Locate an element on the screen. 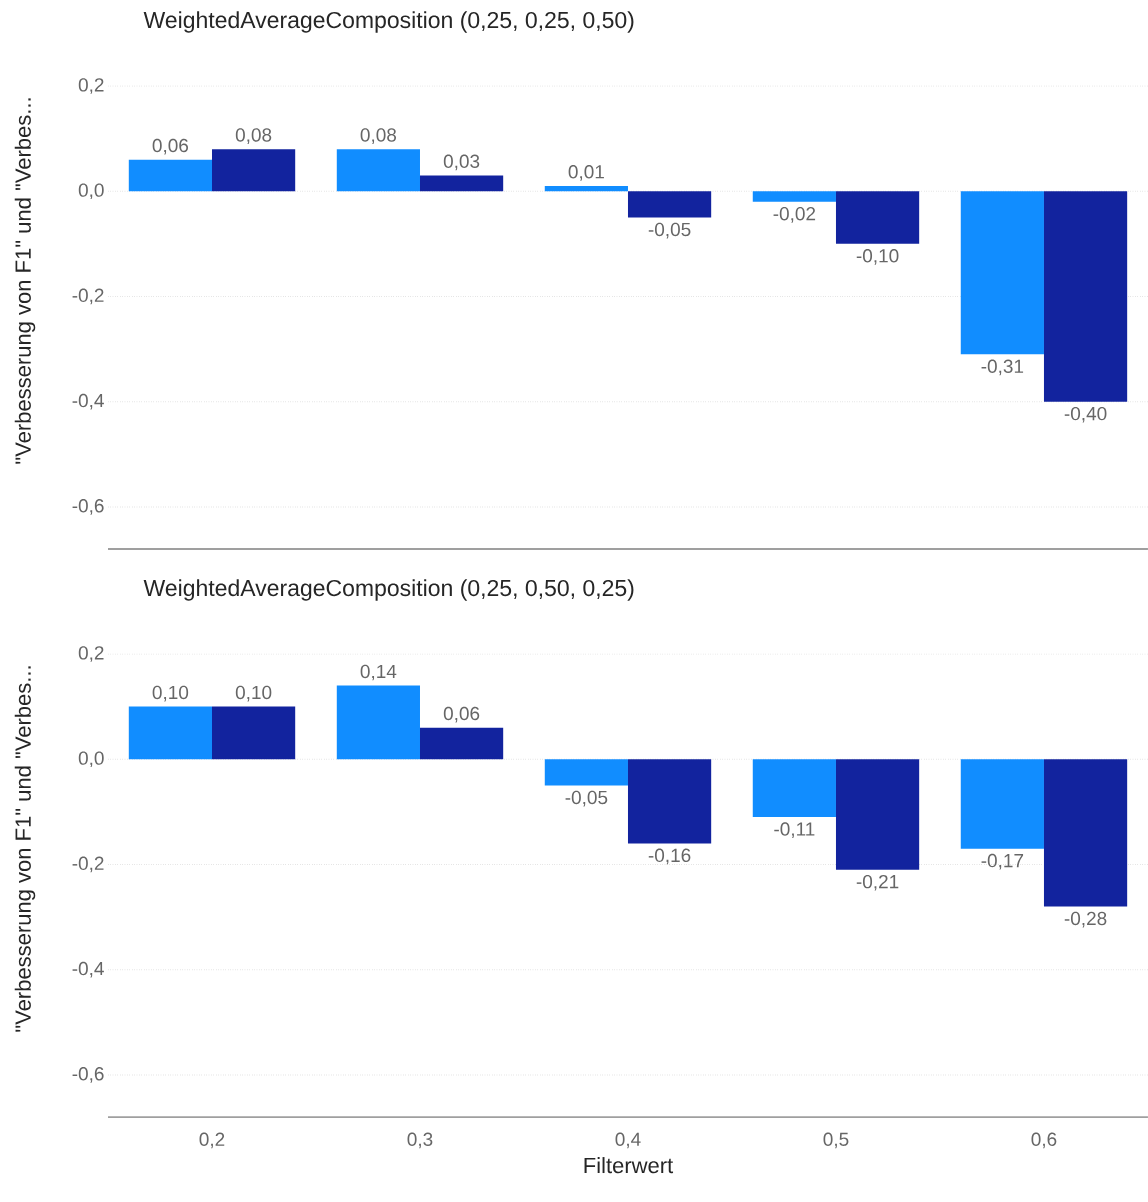 The image size is (1148, 1202). data-label: 0,14 is located at coordinates (378, 672).